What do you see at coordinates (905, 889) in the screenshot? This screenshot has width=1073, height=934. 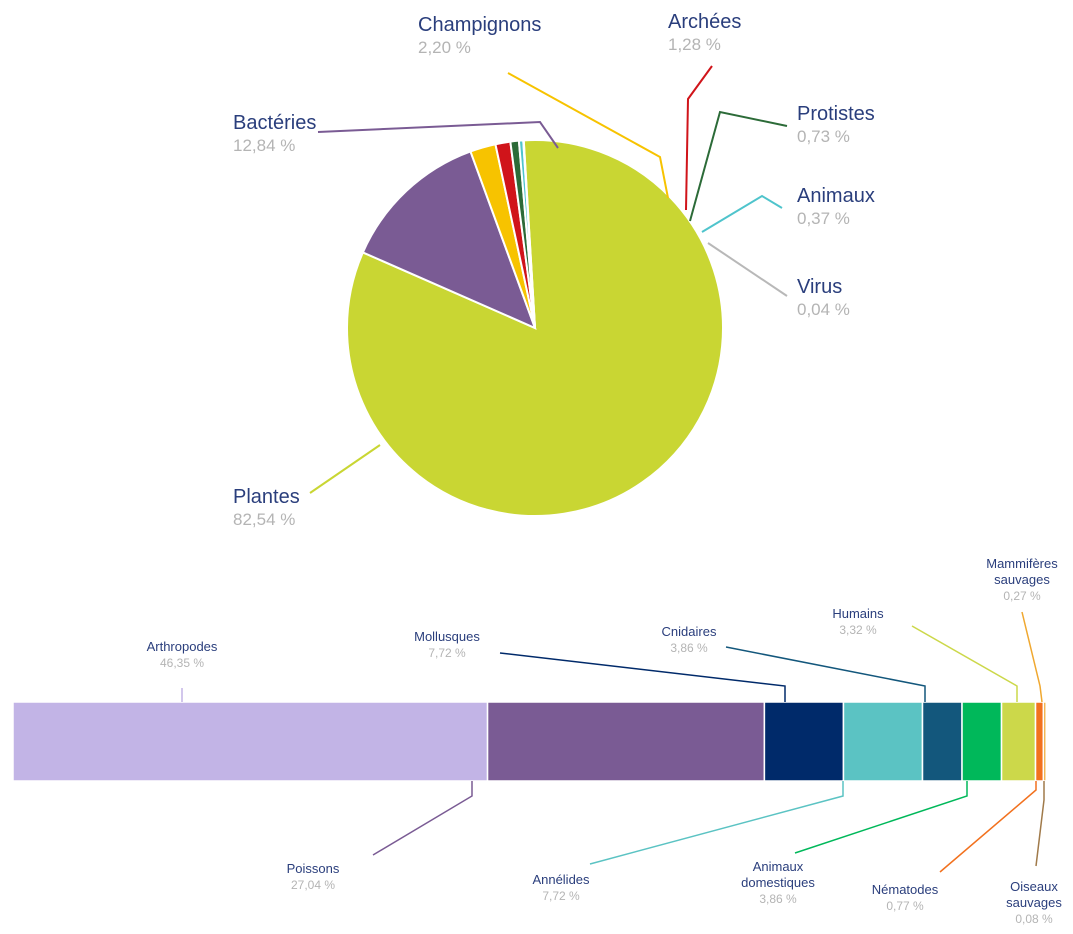 I see `bar-label-nematodes: Nématodes` at bounding box center [905, 889].